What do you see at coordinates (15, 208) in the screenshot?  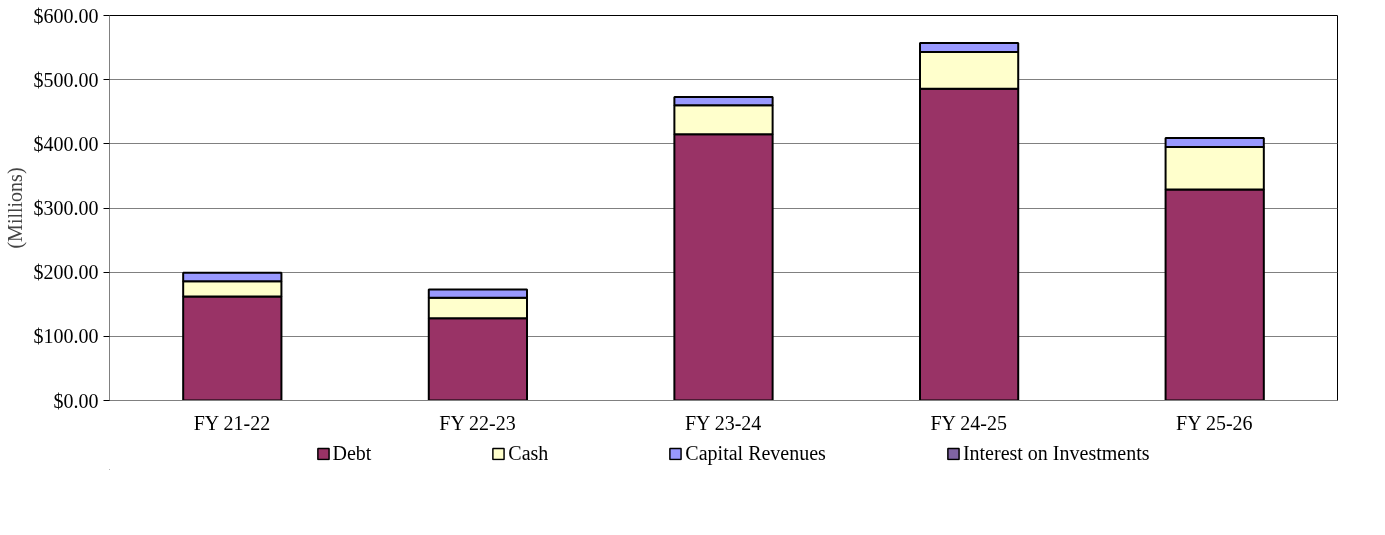 I see `y-axis-title: (Millions)` at bounding box center [15, 208].